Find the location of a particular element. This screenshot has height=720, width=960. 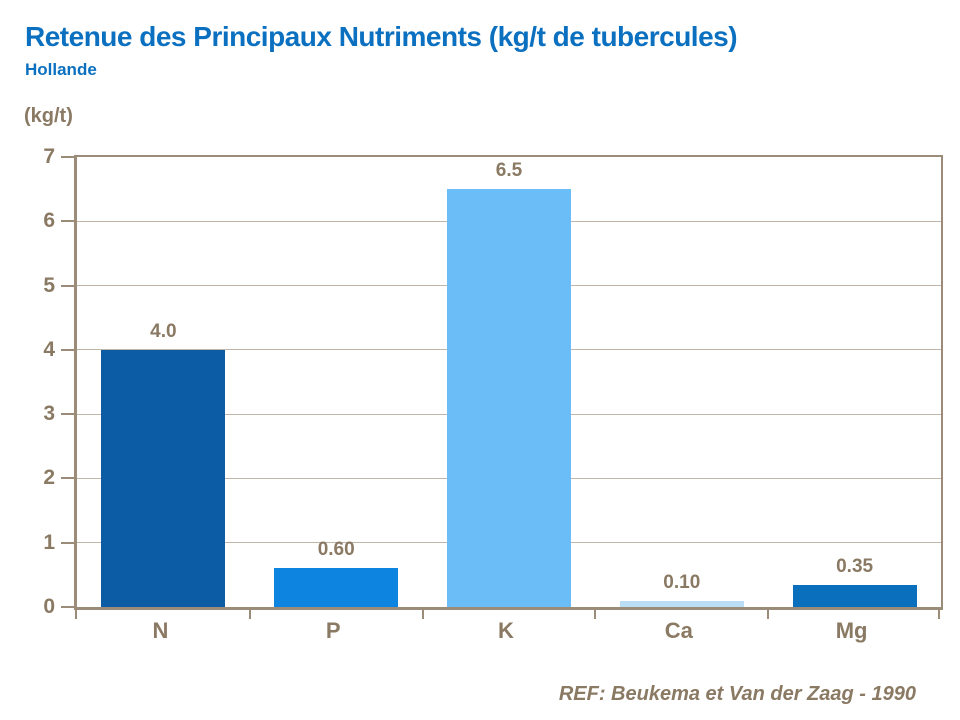

category-label-K: K is located at coordinates (506, 630).